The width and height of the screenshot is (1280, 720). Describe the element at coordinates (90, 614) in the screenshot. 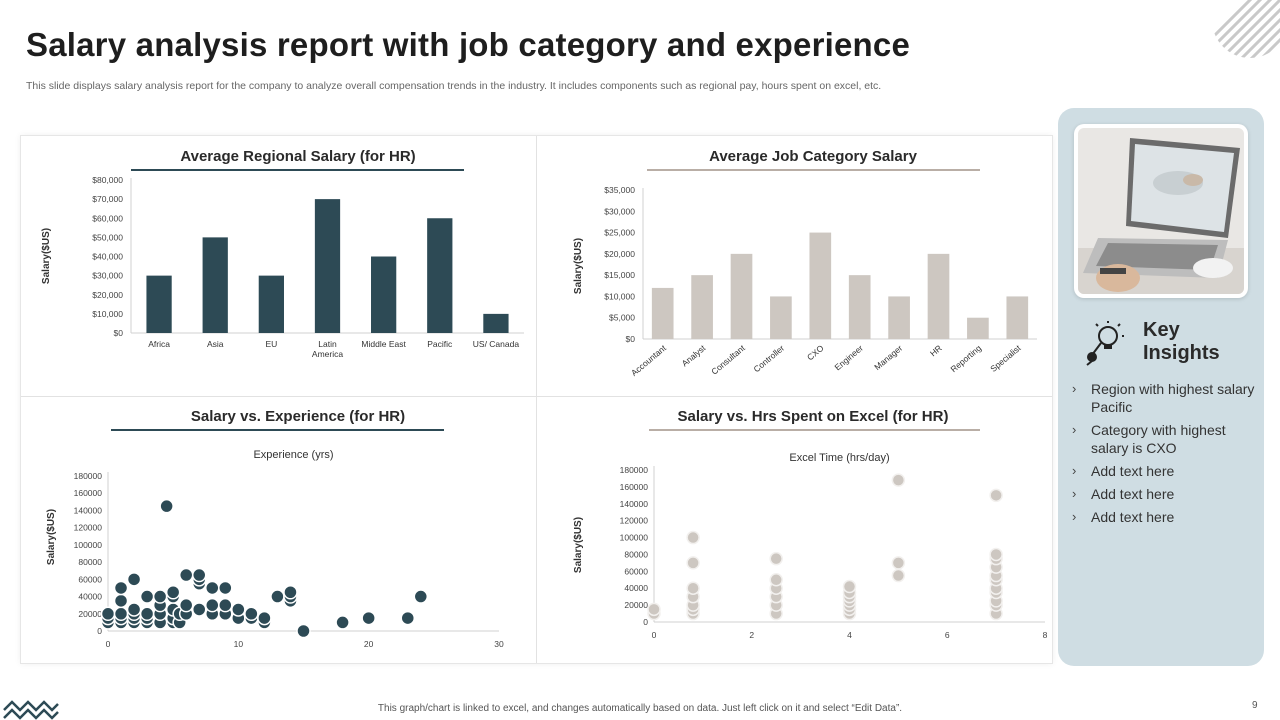

I see `y-tick-label: 20000` at that location.